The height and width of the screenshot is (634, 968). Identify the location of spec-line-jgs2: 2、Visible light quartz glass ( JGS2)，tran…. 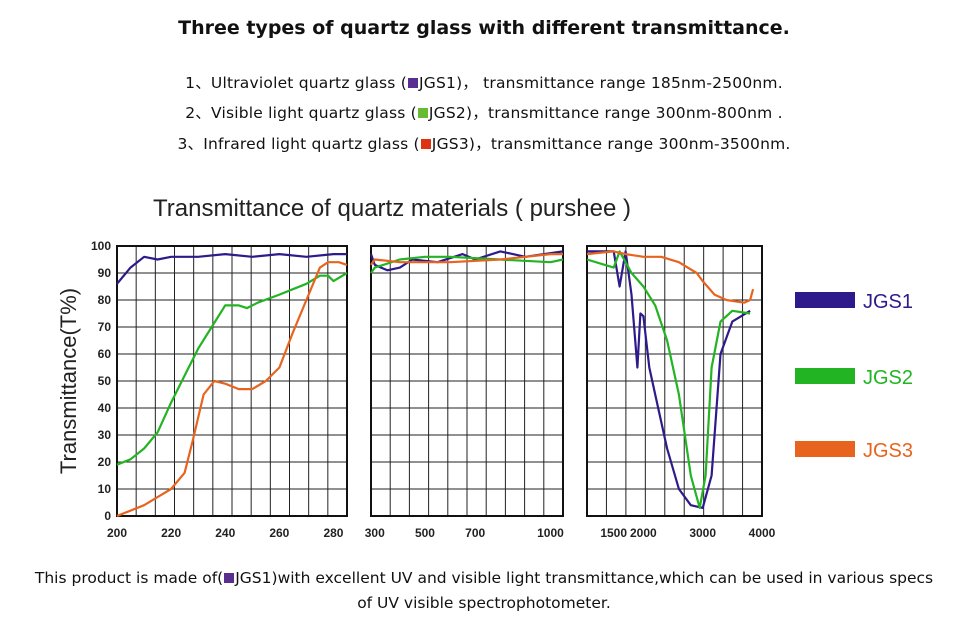
(484, 112).